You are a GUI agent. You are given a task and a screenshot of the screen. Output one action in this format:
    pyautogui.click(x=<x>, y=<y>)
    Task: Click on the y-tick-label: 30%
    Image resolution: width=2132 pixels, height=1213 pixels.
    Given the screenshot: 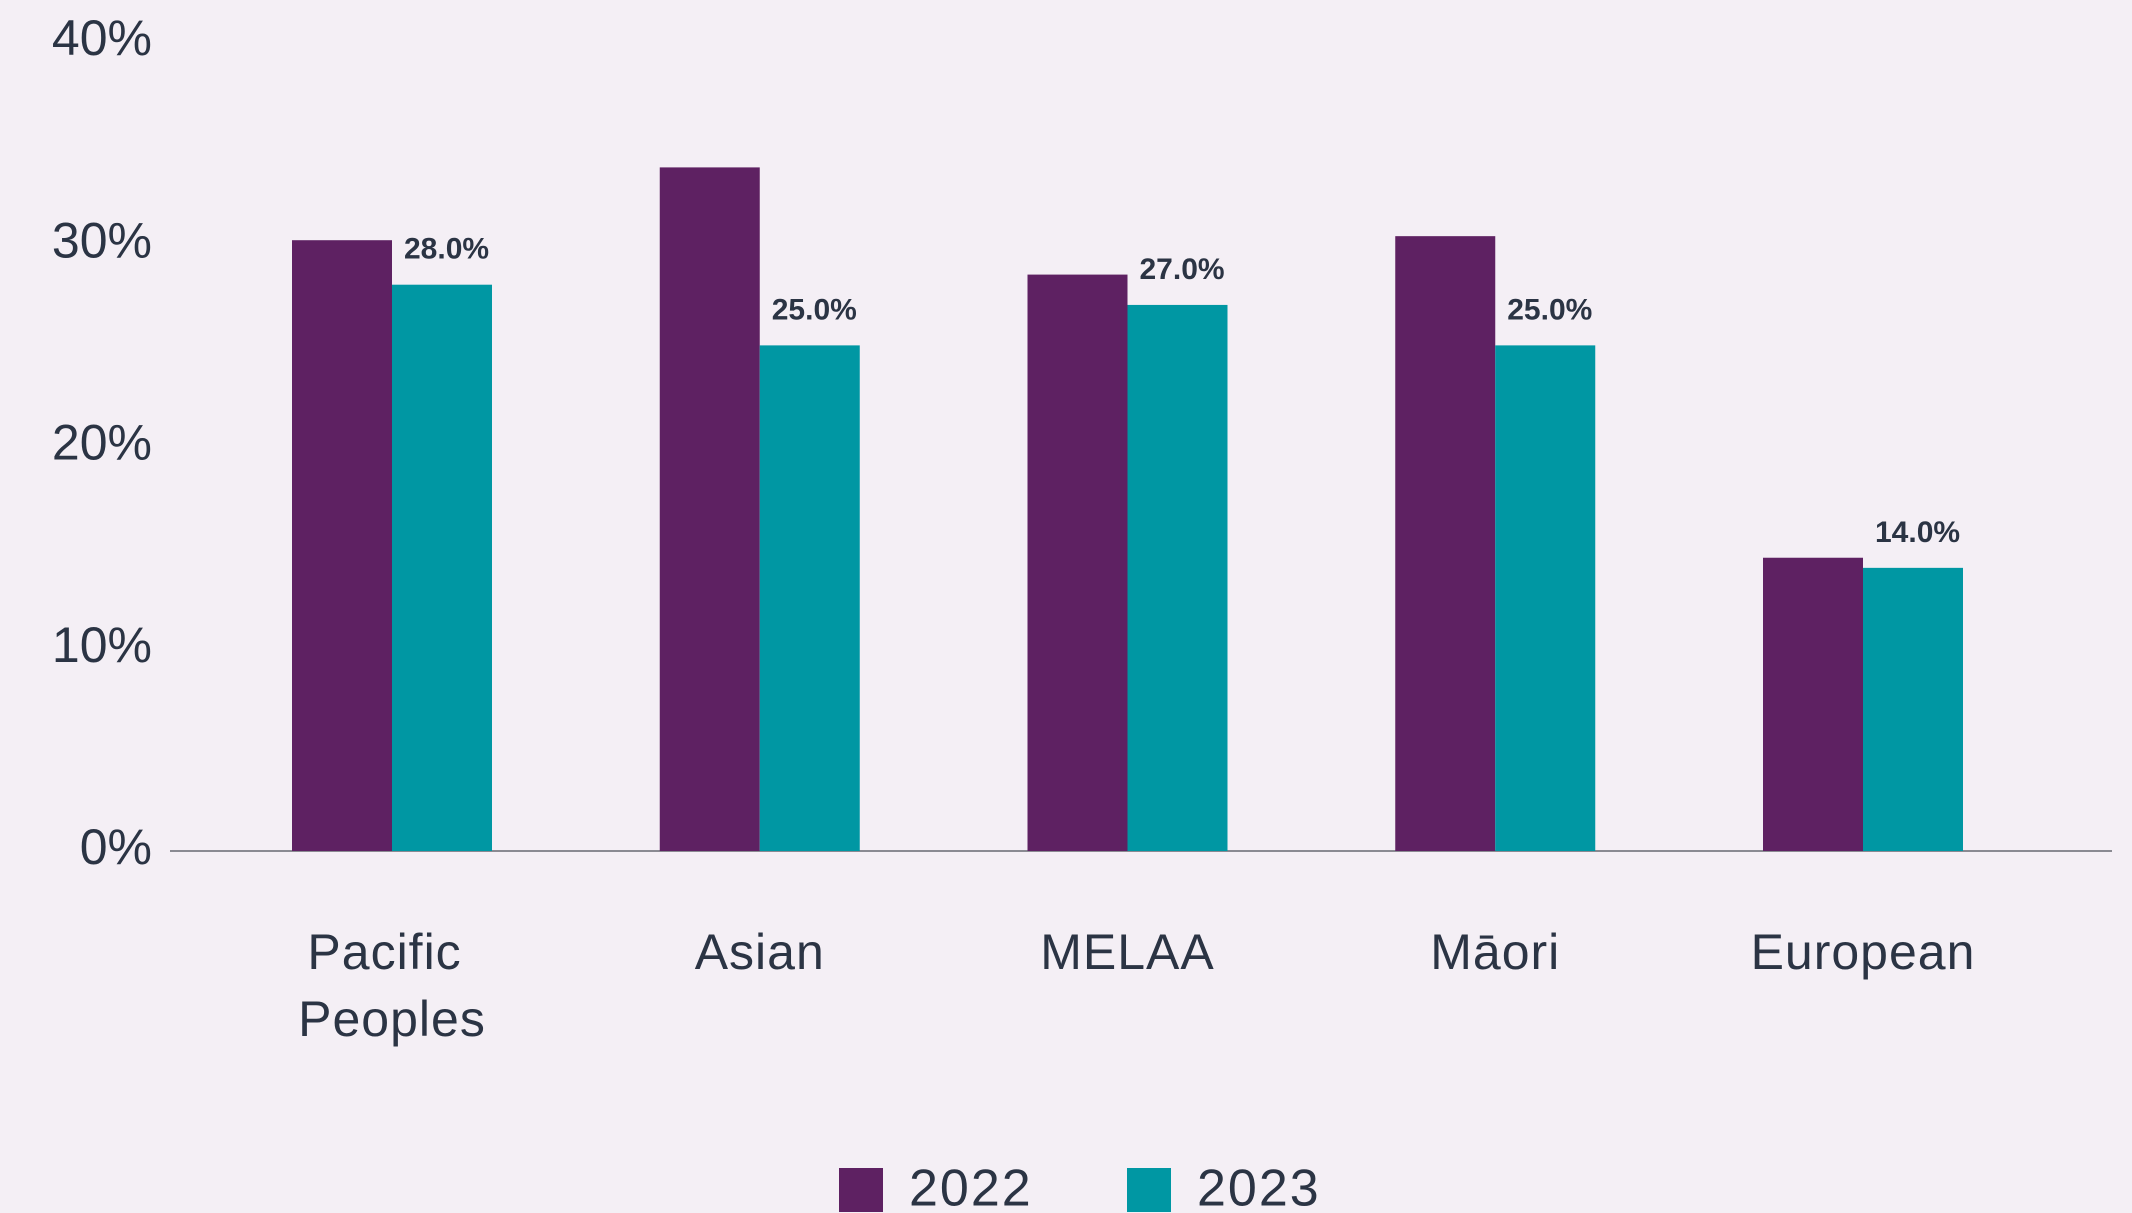 What is the action you would take?
    pyautogui.click(x=102, y=240)
    